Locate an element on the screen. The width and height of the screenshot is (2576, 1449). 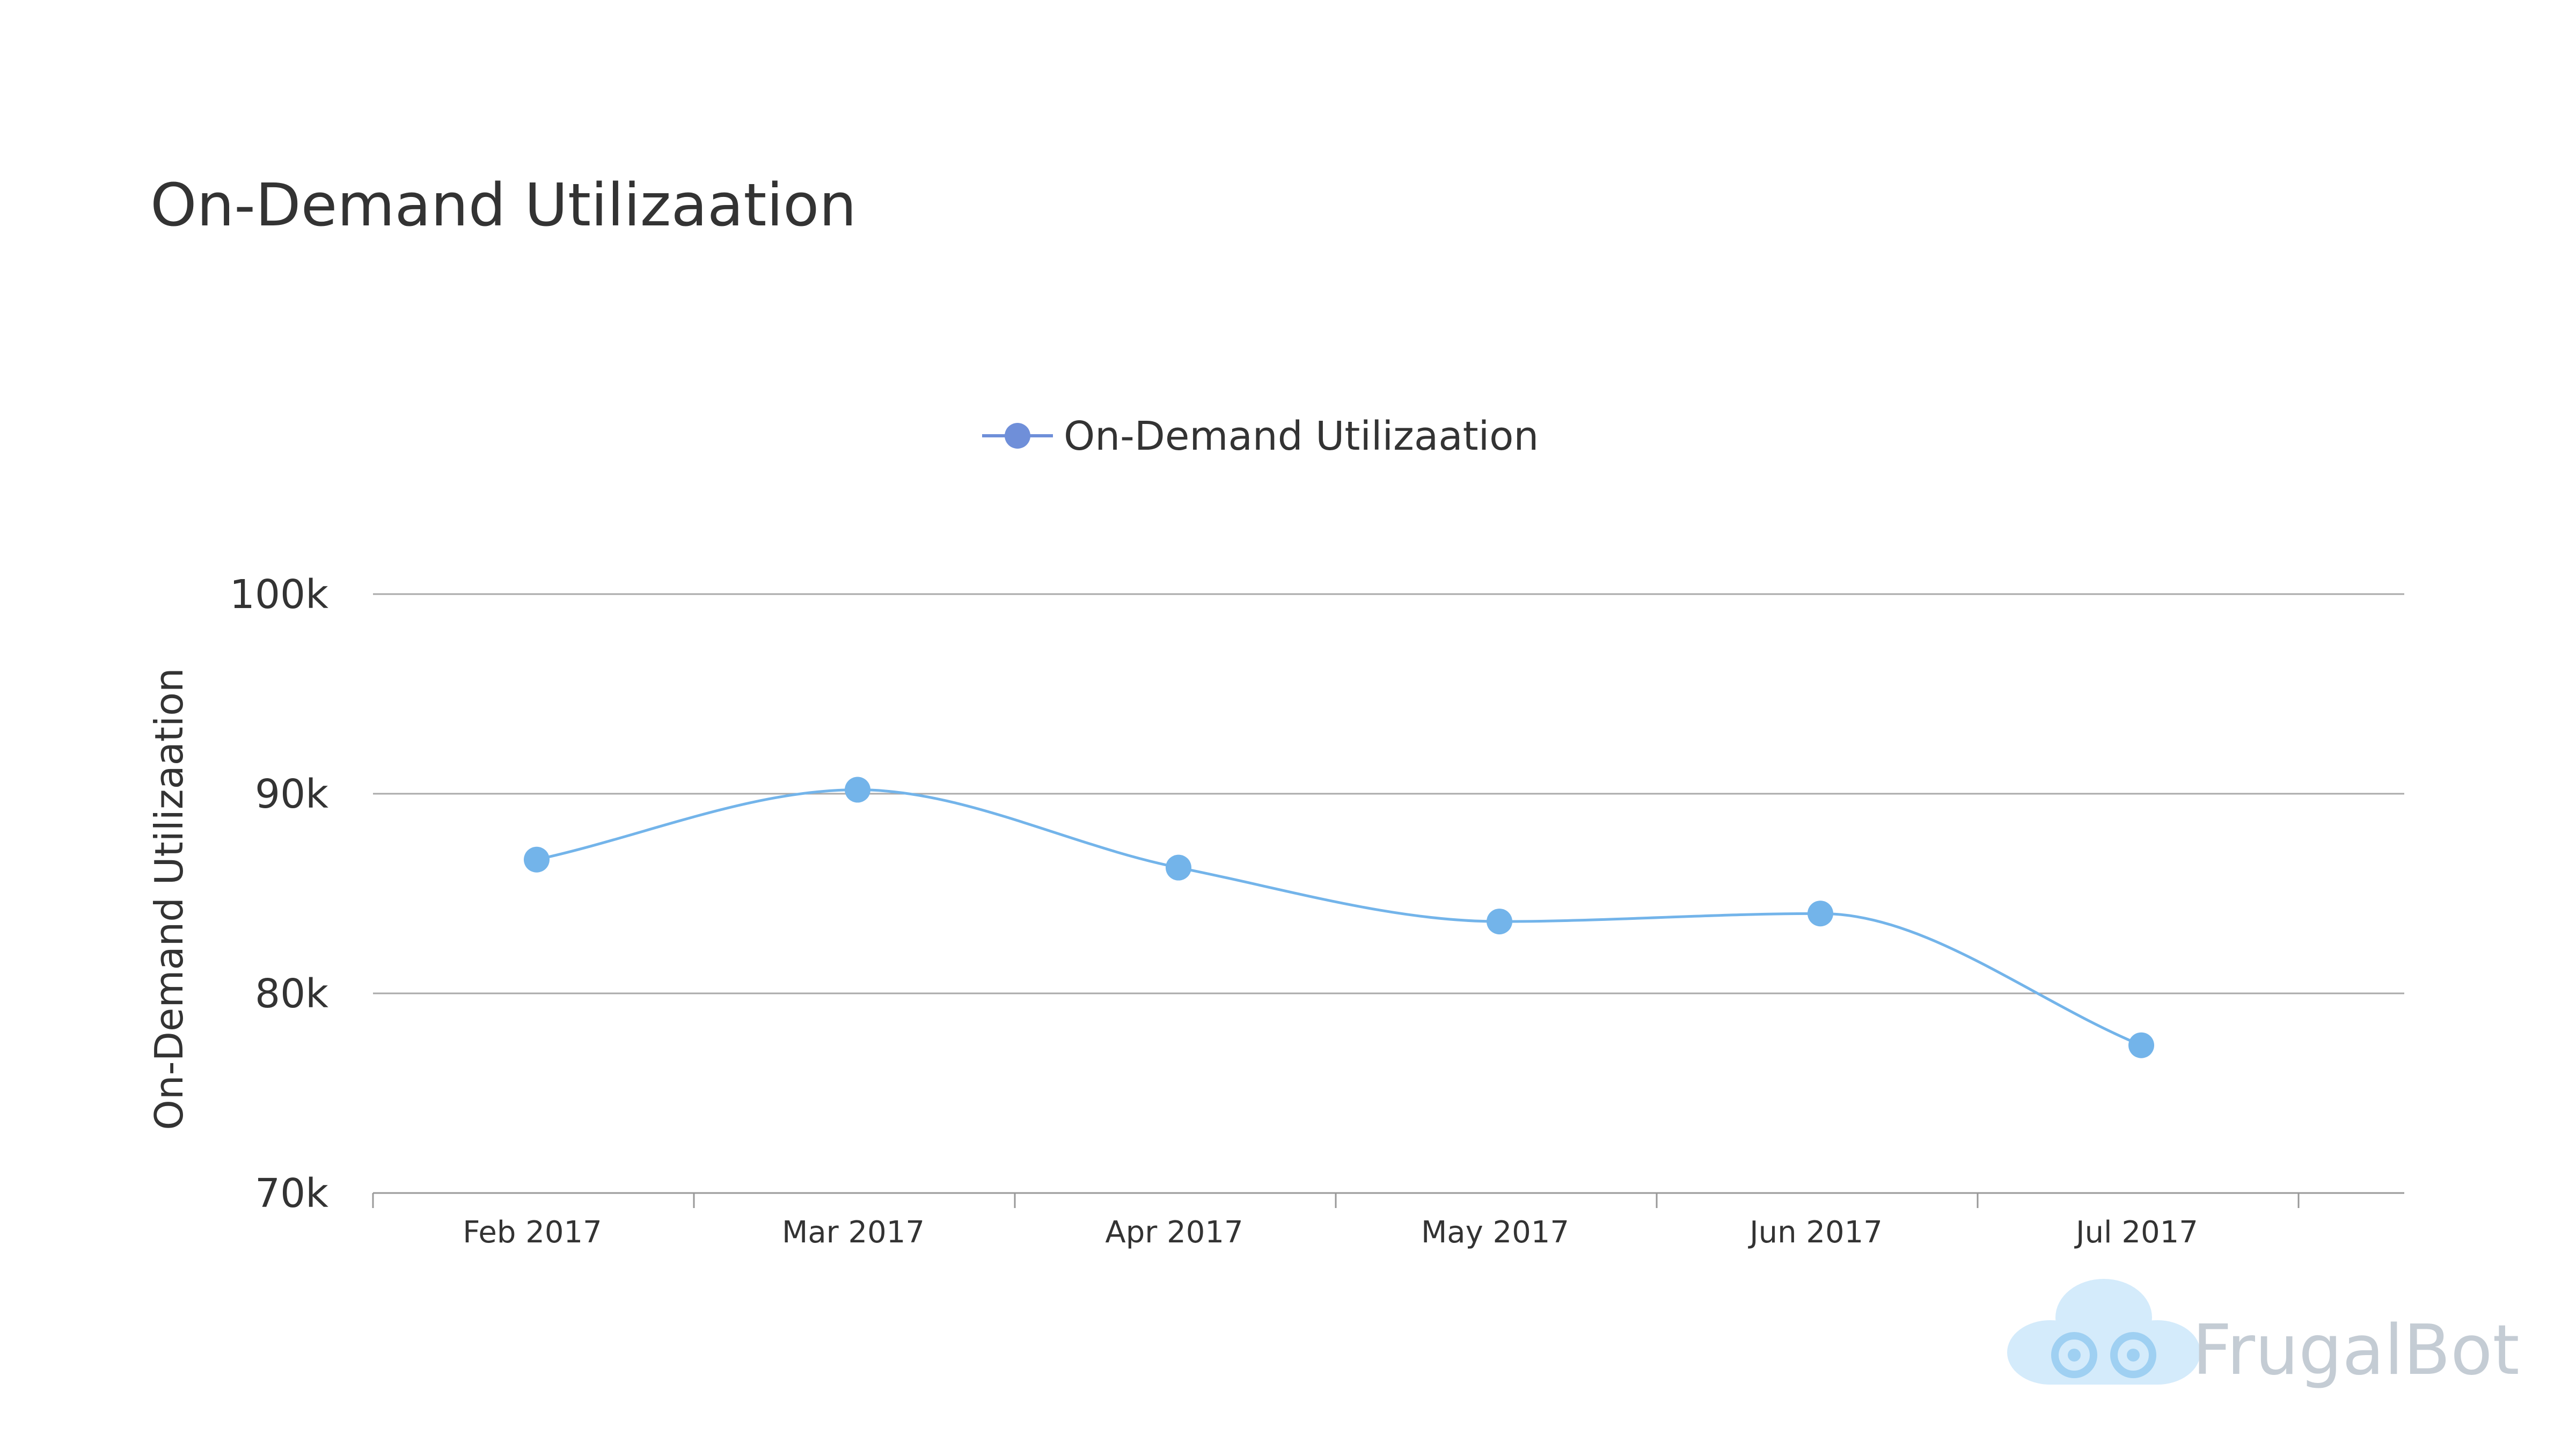
x-tick-label: Jun 2017 is located at coordinates (1815, 1232).